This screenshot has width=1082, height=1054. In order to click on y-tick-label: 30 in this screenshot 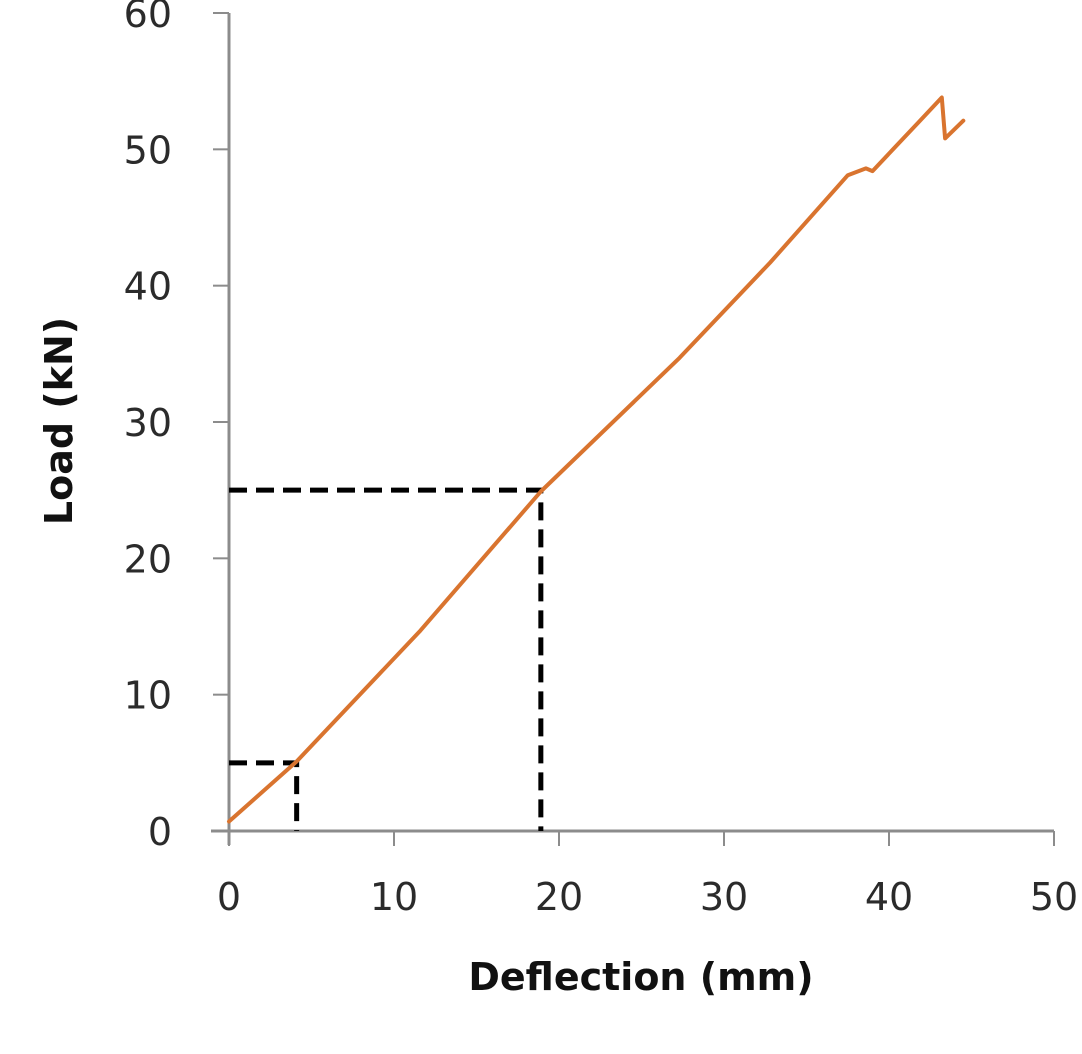, I will do `click(148, 423)`.